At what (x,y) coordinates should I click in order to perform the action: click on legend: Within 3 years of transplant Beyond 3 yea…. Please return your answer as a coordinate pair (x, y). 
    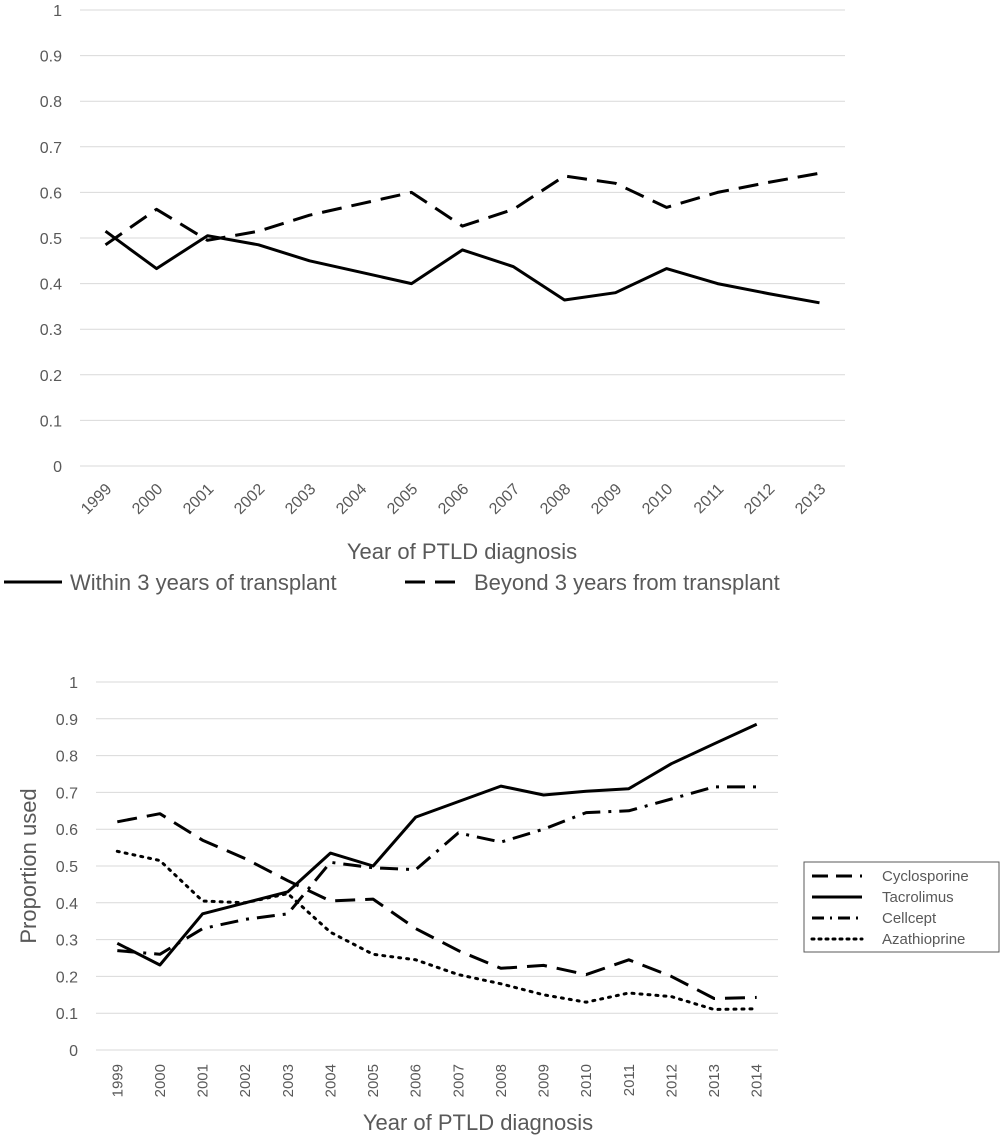
    Looking at the image, I should click on (392, 582).